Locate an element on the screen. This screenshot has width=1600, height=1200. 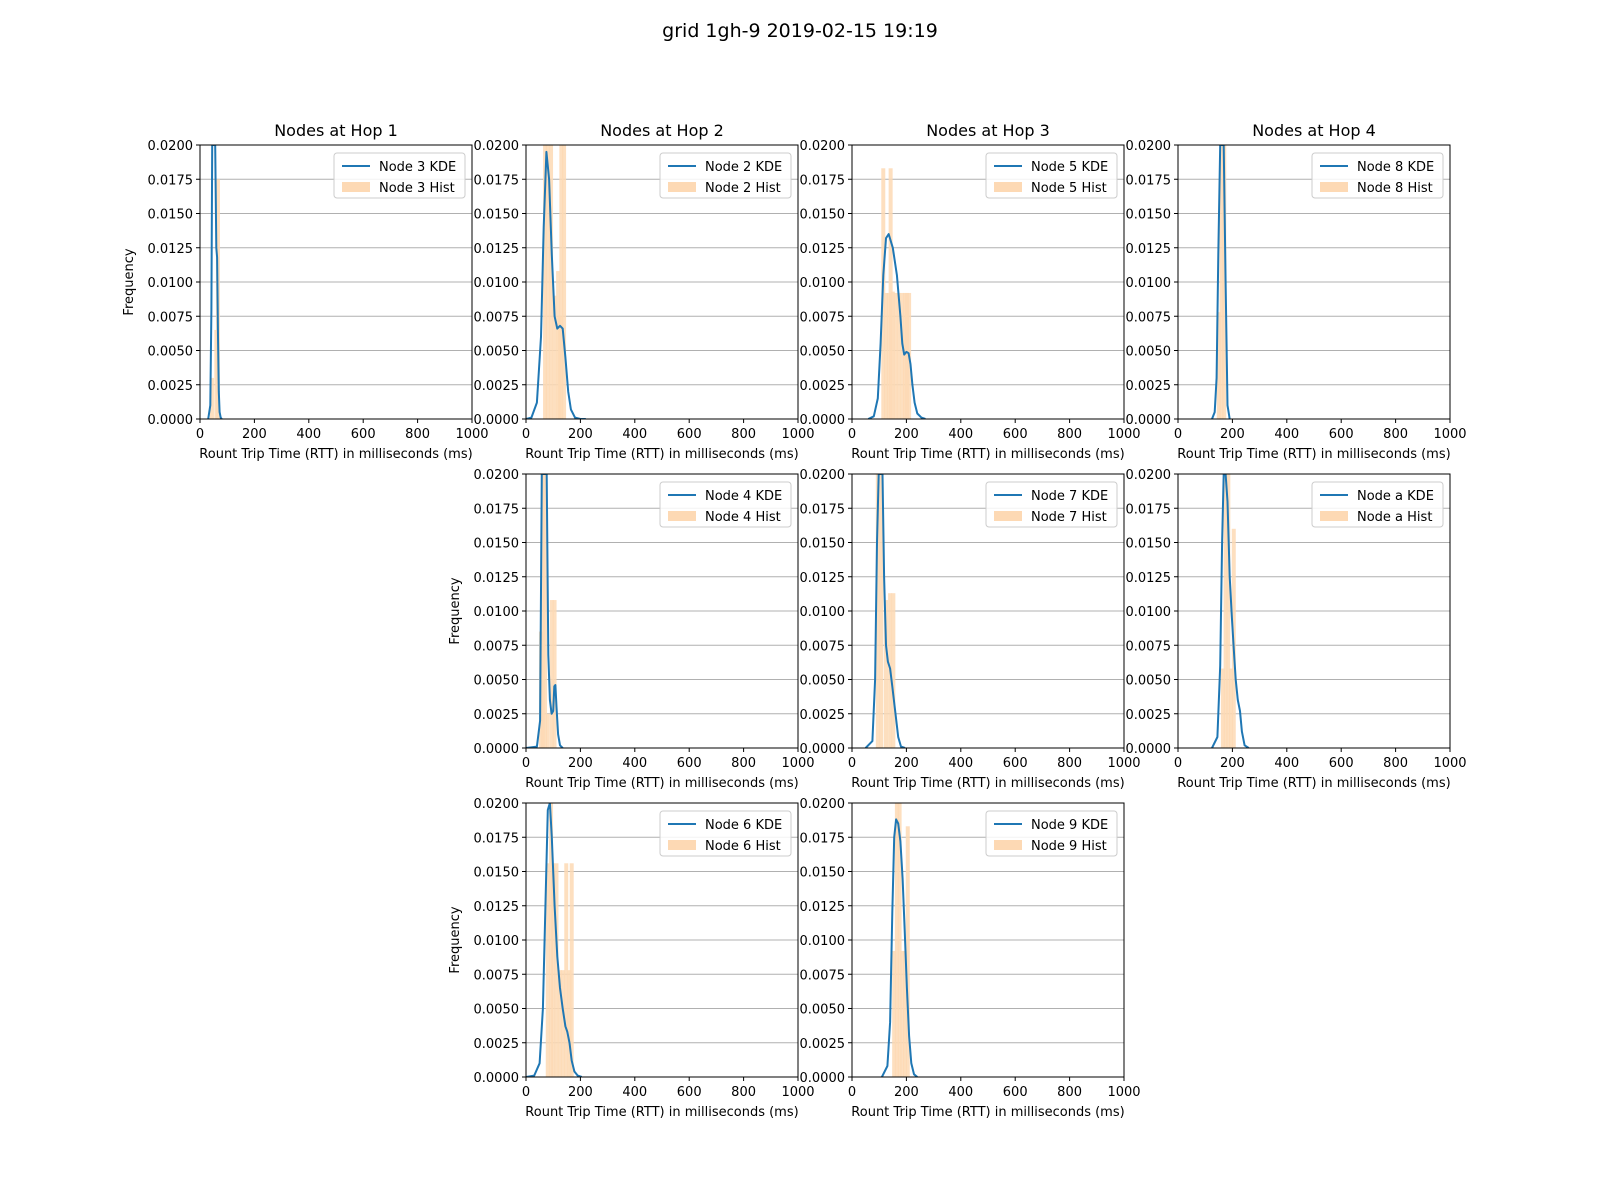
legend-label: Node a KDE is located at coordinates (1395, 496).